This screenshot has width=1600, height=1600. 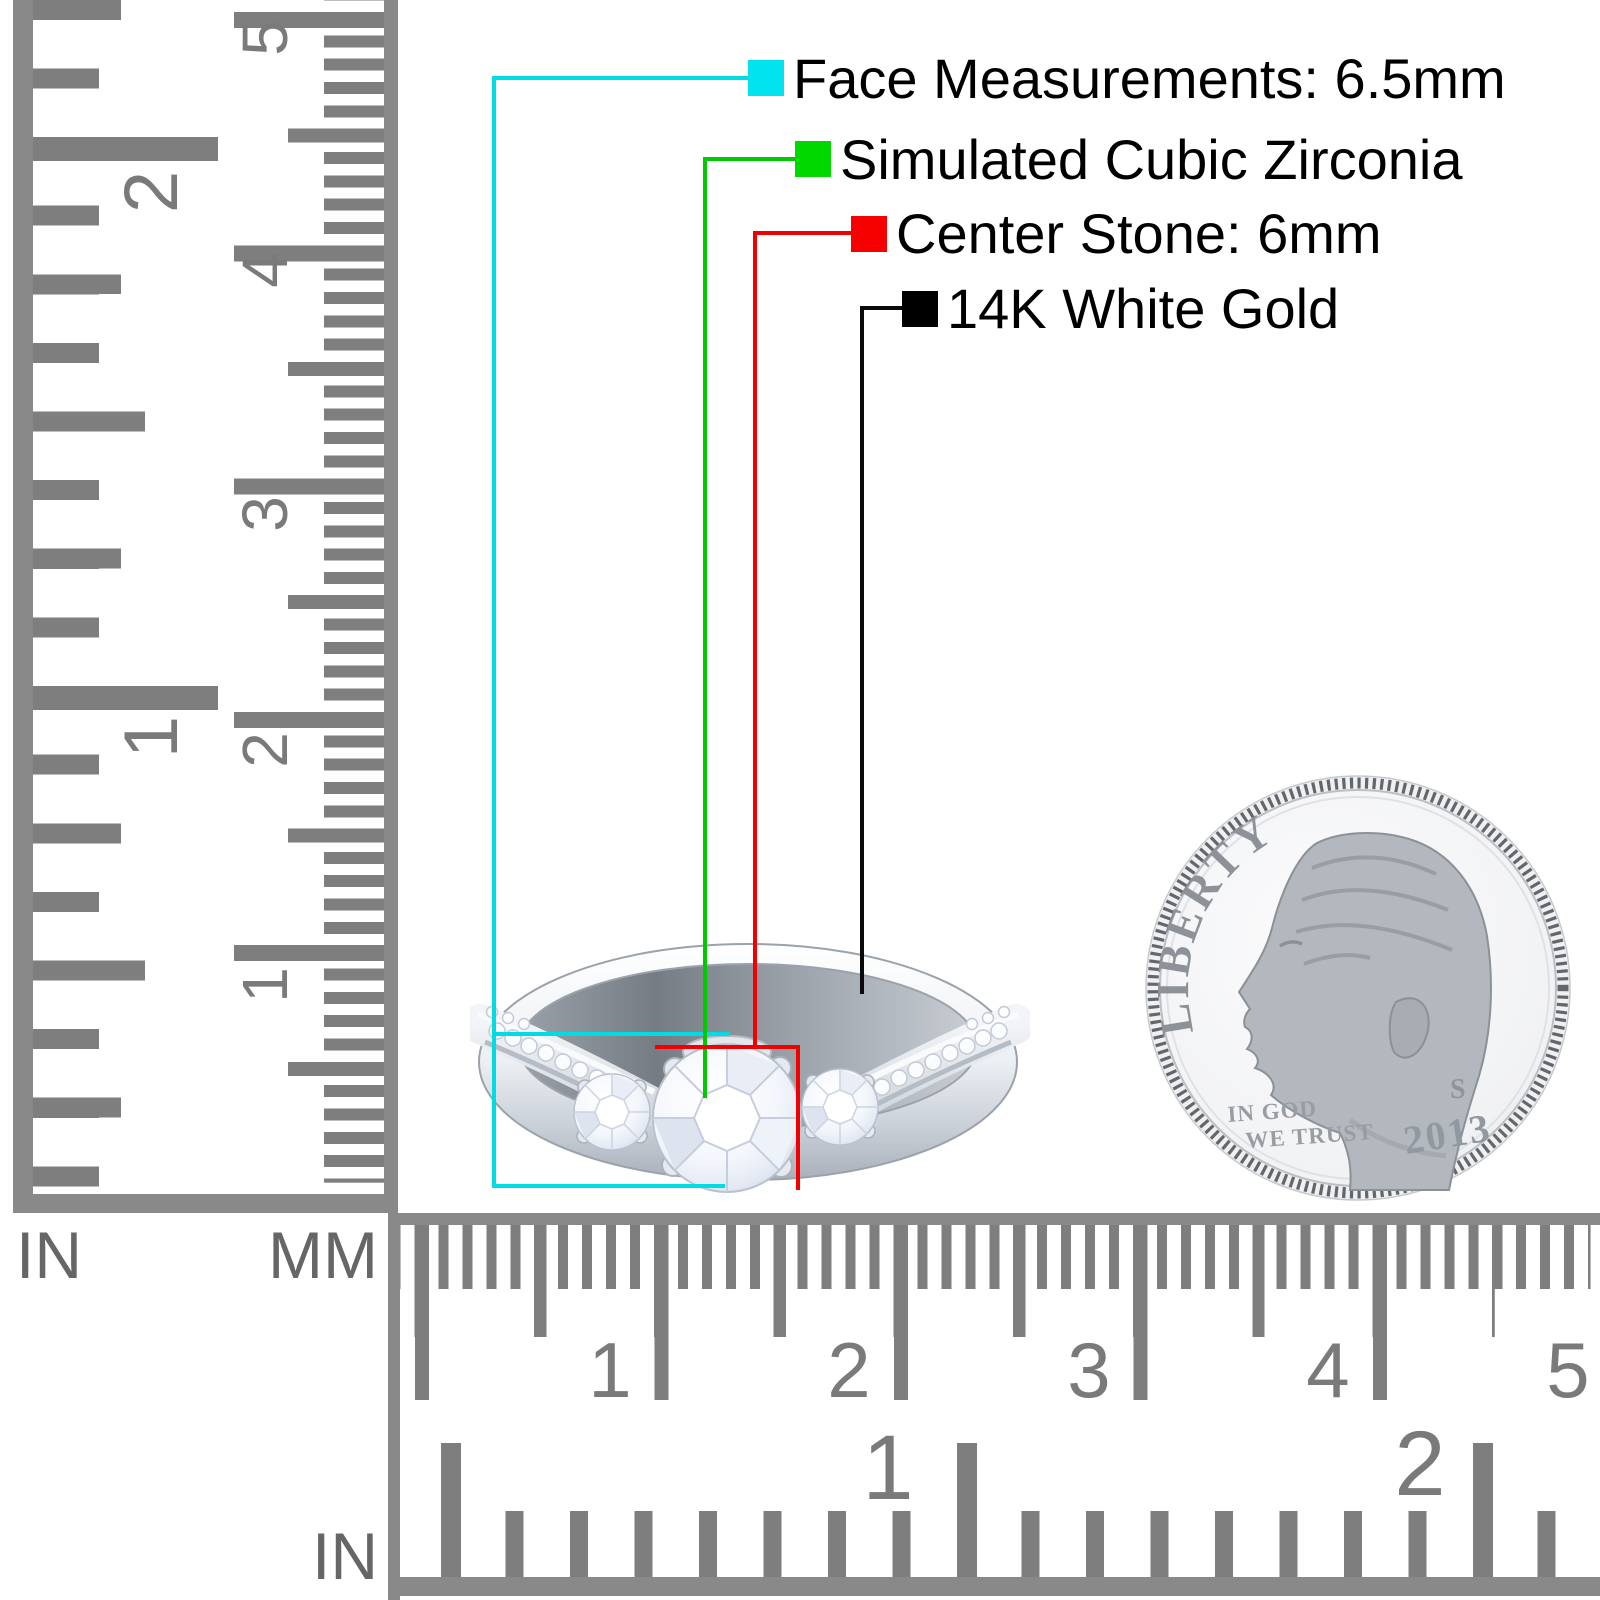 I want to click on callout-label-face: Face Measurements: 6.5mm, so click(x=1149, y=78).